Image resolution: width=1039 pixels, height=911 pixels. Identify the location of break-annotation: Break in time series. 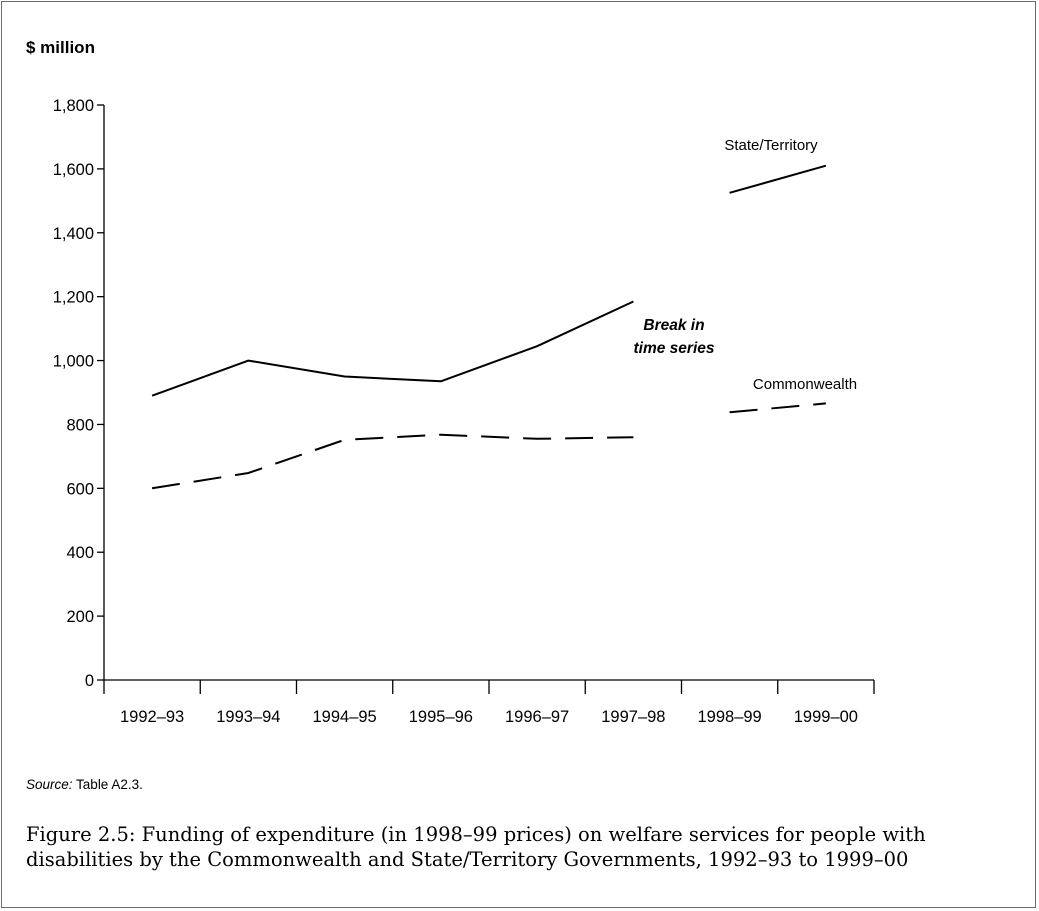
(674, 337).